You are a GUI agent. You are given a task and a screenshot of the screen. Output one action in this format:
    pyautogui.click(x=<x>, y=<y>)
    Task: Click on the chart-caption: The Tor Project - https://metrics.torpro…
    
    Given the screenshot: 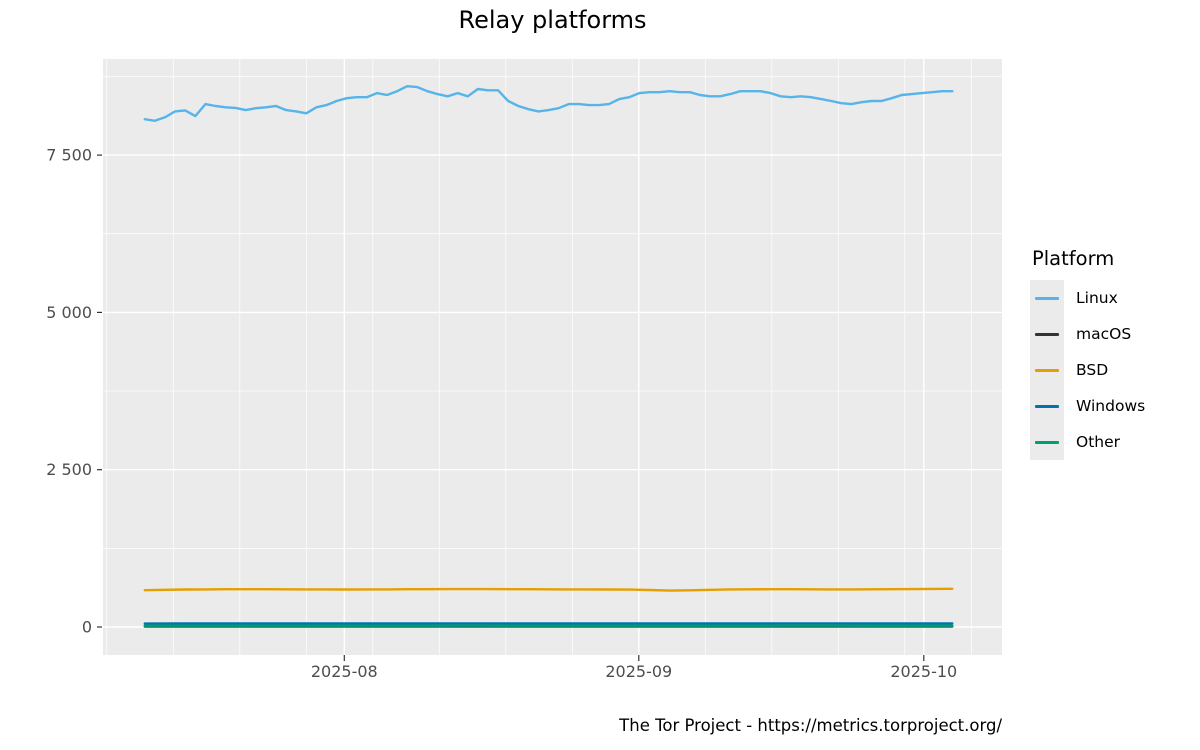 What is the action you would take?
    pyautogui.click(x=810, y=725)
    